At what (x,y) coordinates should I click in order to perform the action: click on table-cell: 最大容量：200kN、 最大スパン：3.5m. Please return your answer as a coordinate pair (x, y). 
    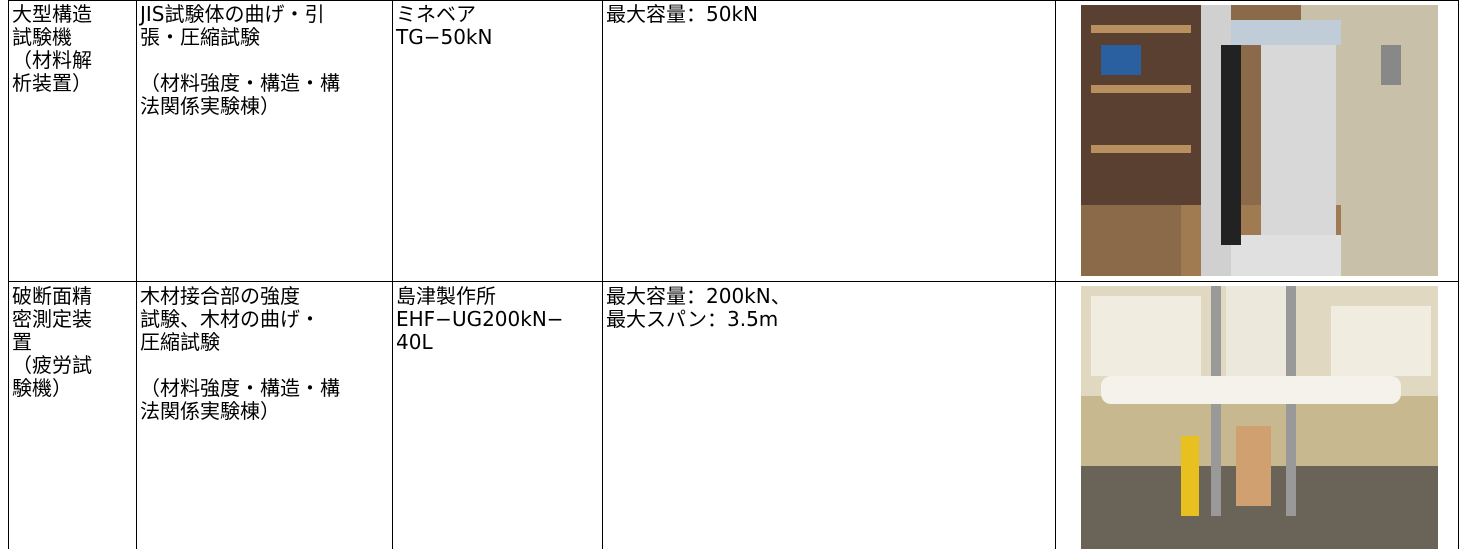
    Looking at the image, I should click on (698, 308).